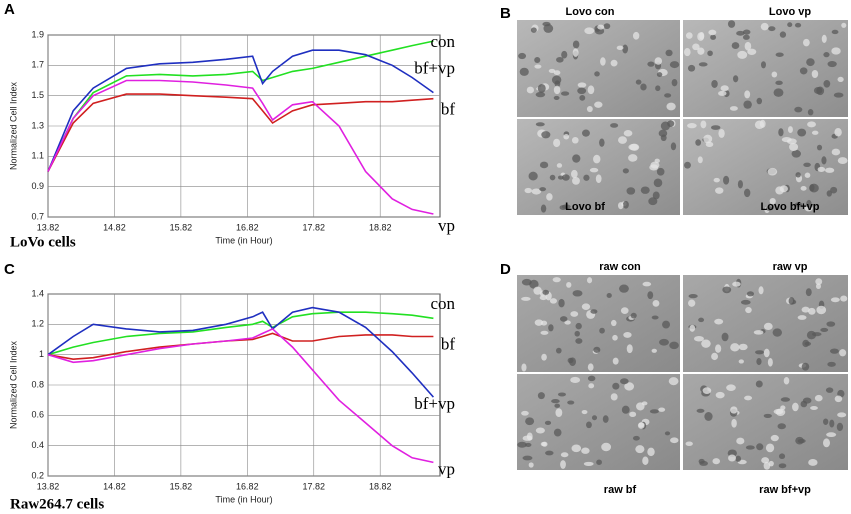  I want to click on image-label: raw bf, so click(620, 490).